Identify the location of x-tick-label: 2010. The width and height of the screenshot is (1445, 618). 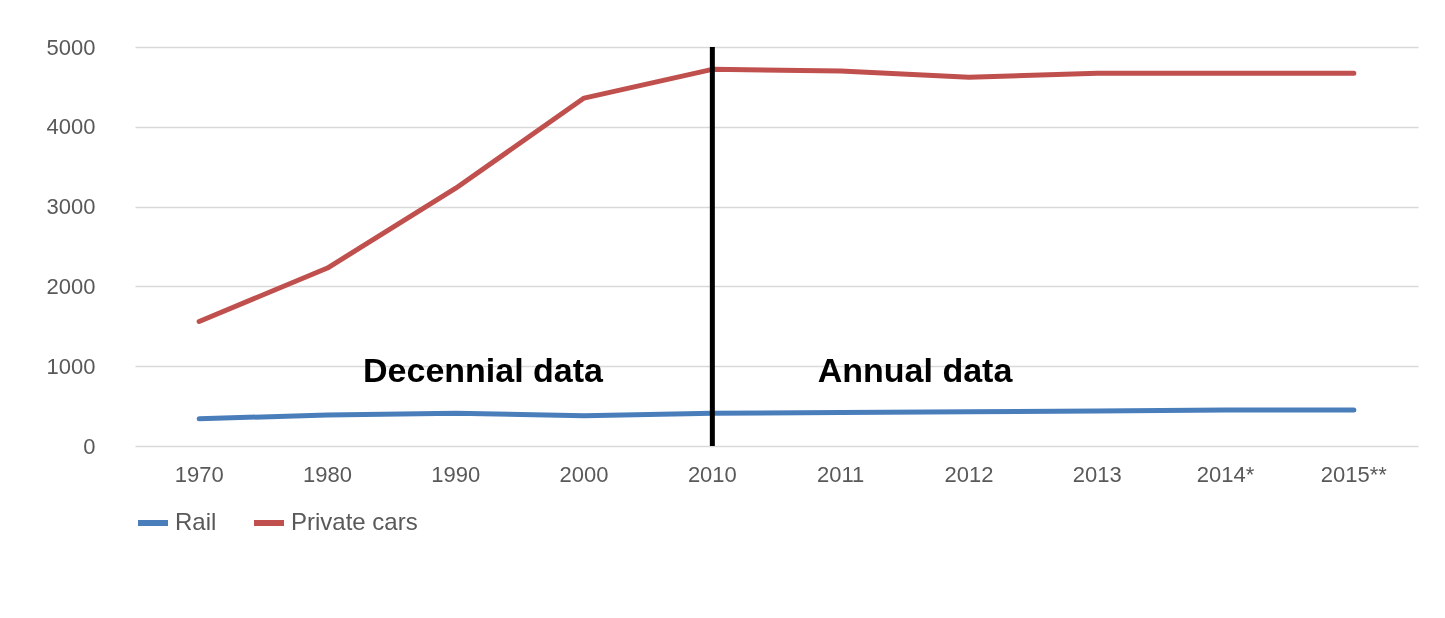
(712, 474).